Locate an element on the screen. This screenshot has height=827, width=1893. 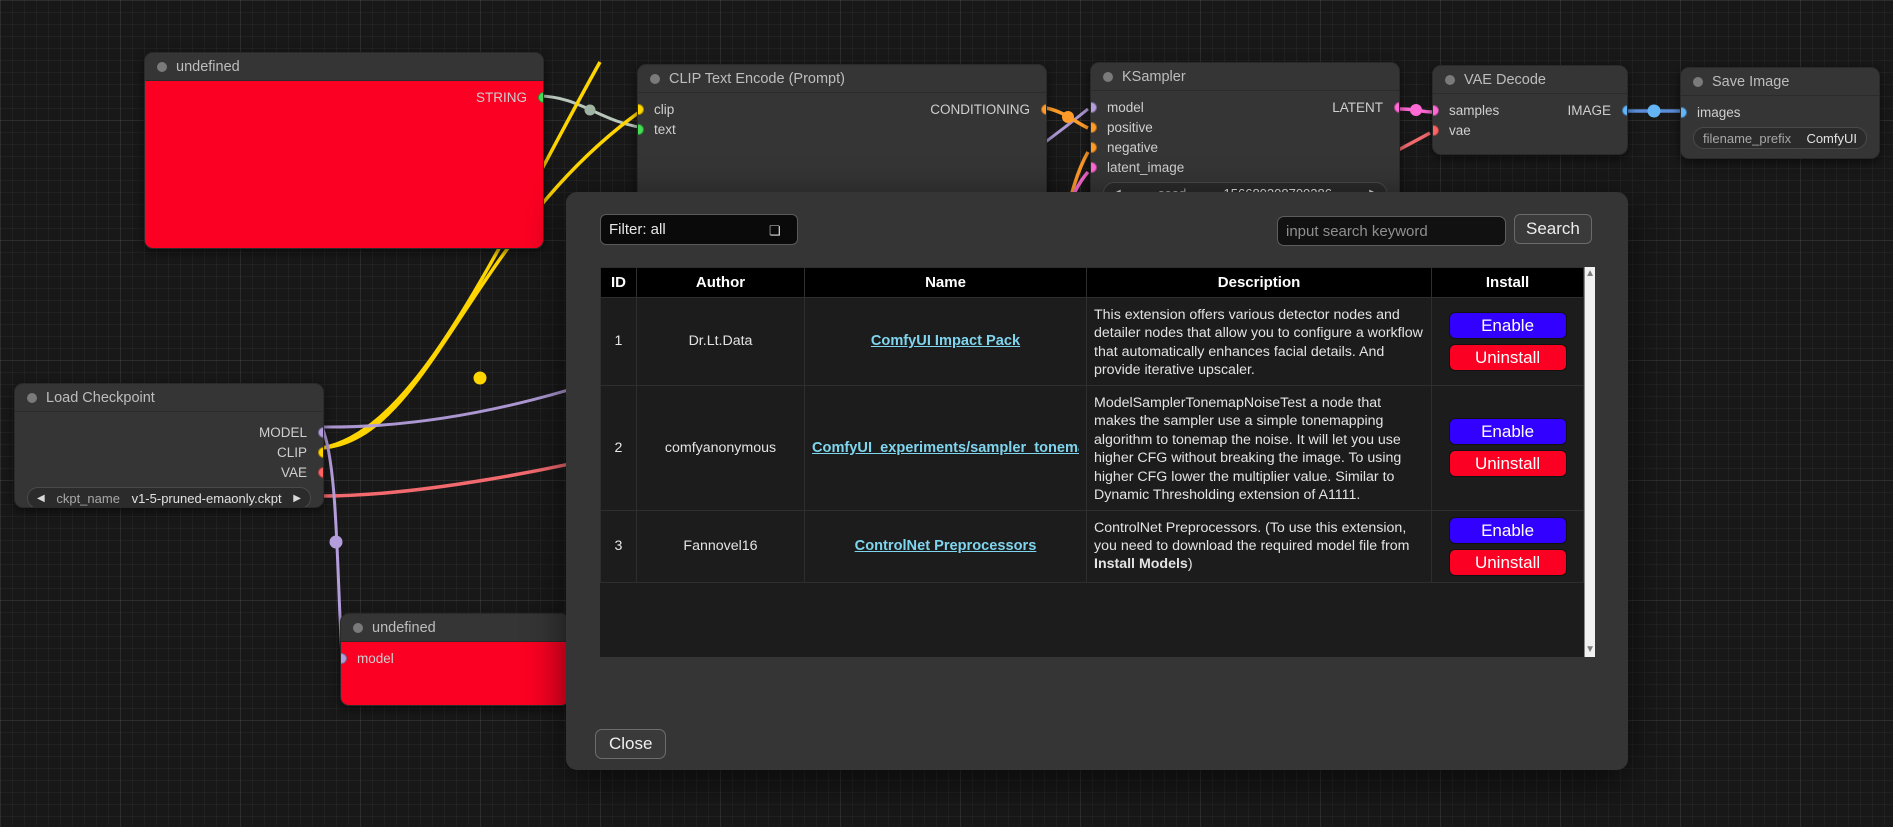
scroll-down-arrow-icon: ▼ is located at coordinates (1590, 649).